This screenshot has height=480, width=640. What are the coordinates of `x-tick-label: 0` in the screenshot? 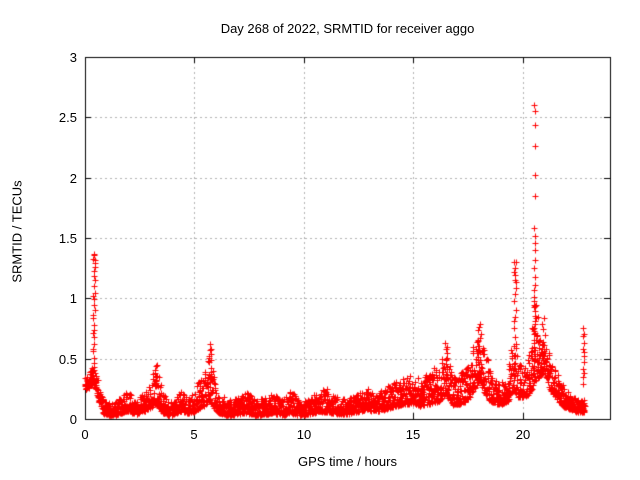 It's located at (85, 434).